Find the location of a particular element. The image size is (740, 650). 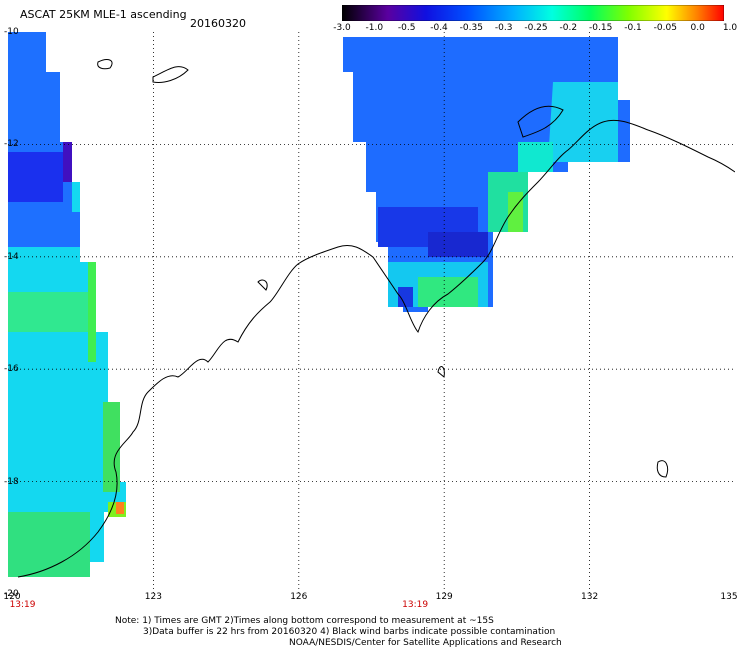

colorbar-tick-label: -0.35 is located at coordinates (471, 28).